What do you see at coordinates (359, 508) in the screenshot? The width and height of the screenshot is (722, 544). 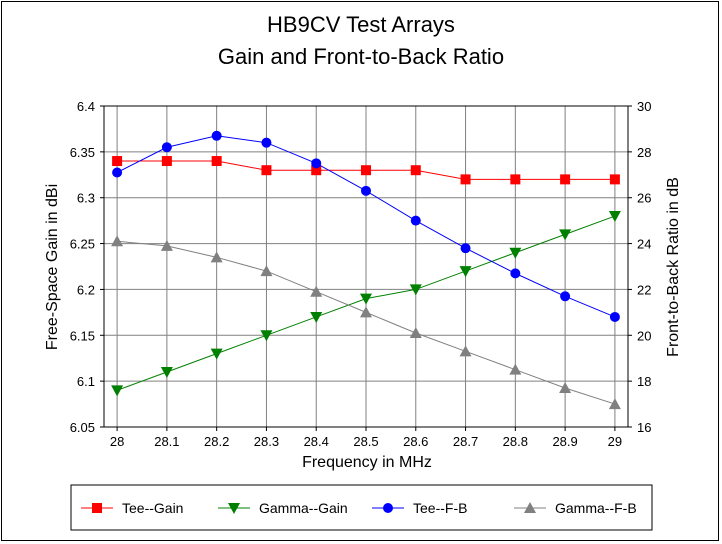 I see `legend: Tee--Gain Gamma--Gain Tee--F-B Gamma--F-B` at bounding box center [359, 508].